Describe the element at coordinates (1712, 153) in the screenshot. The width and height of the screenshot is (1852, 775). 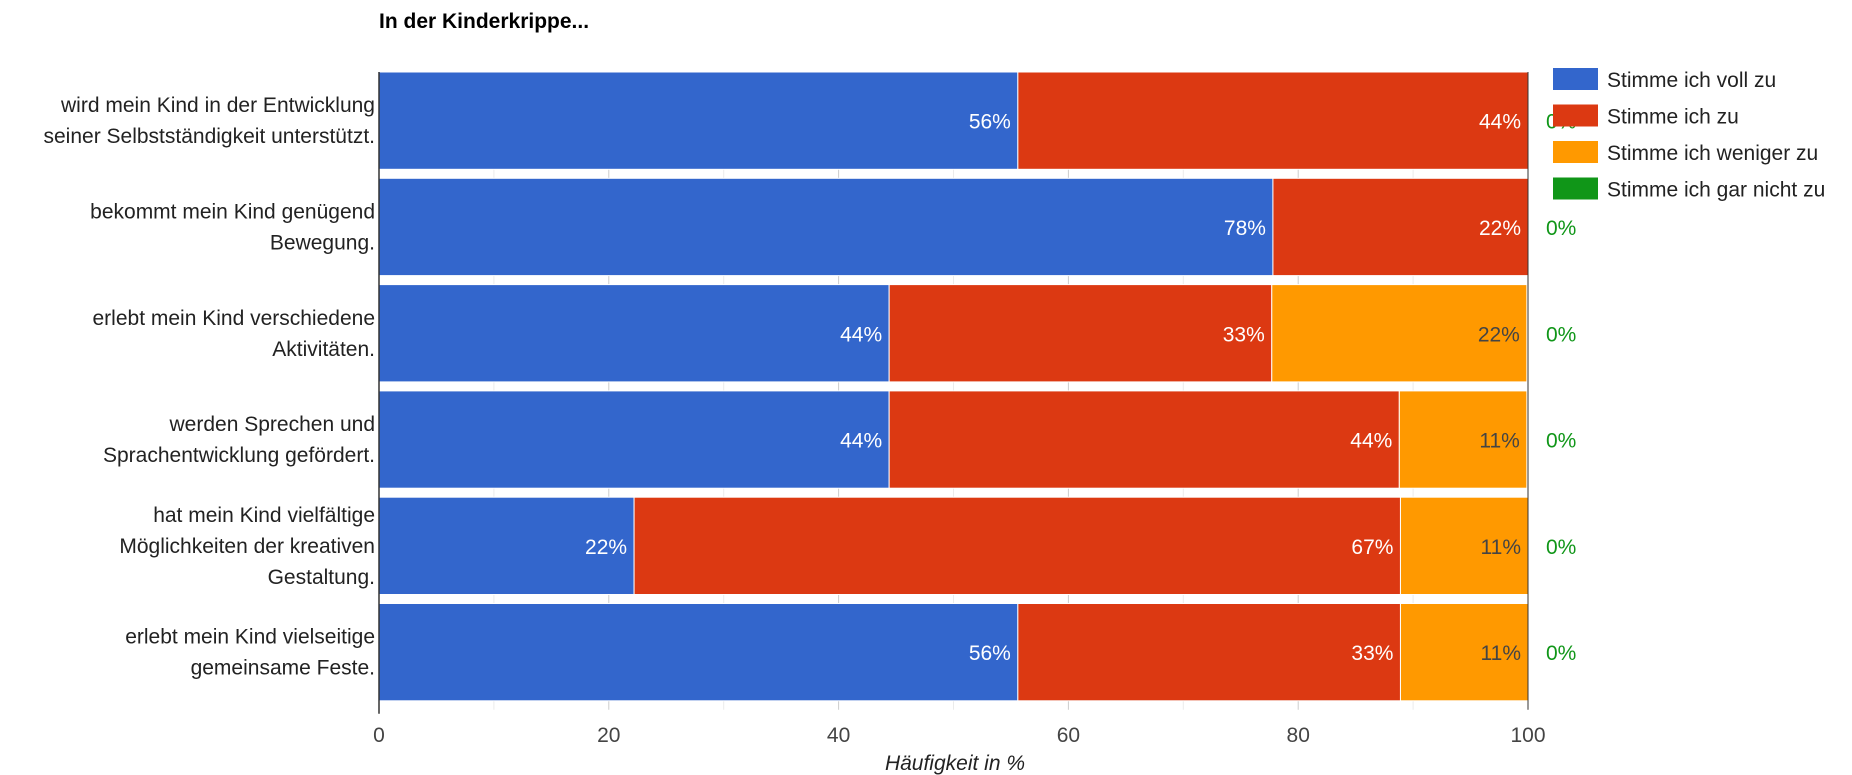
I see `legend-label: Stimme ich weniger zu` at that location.